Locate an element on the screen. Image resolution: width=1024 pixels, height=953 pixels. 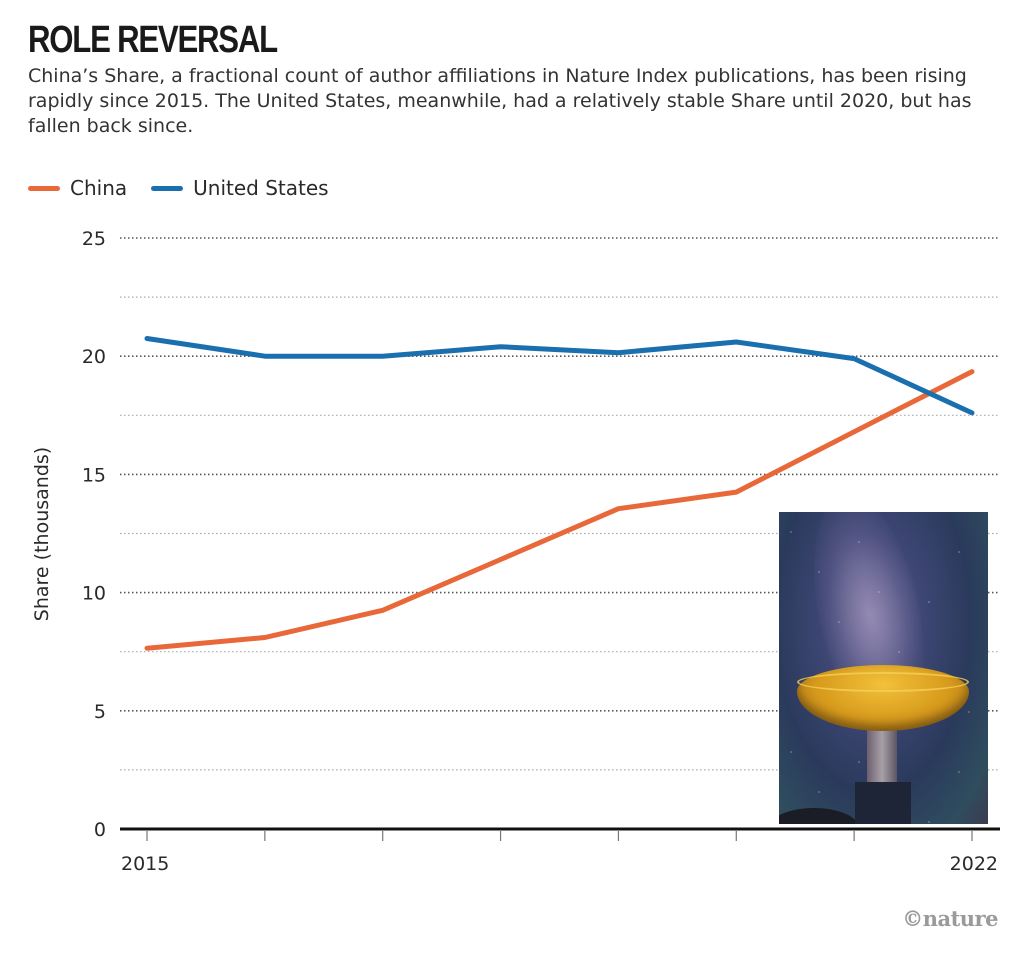
nature-credit: ©nature is located at coordinates (950, 918).